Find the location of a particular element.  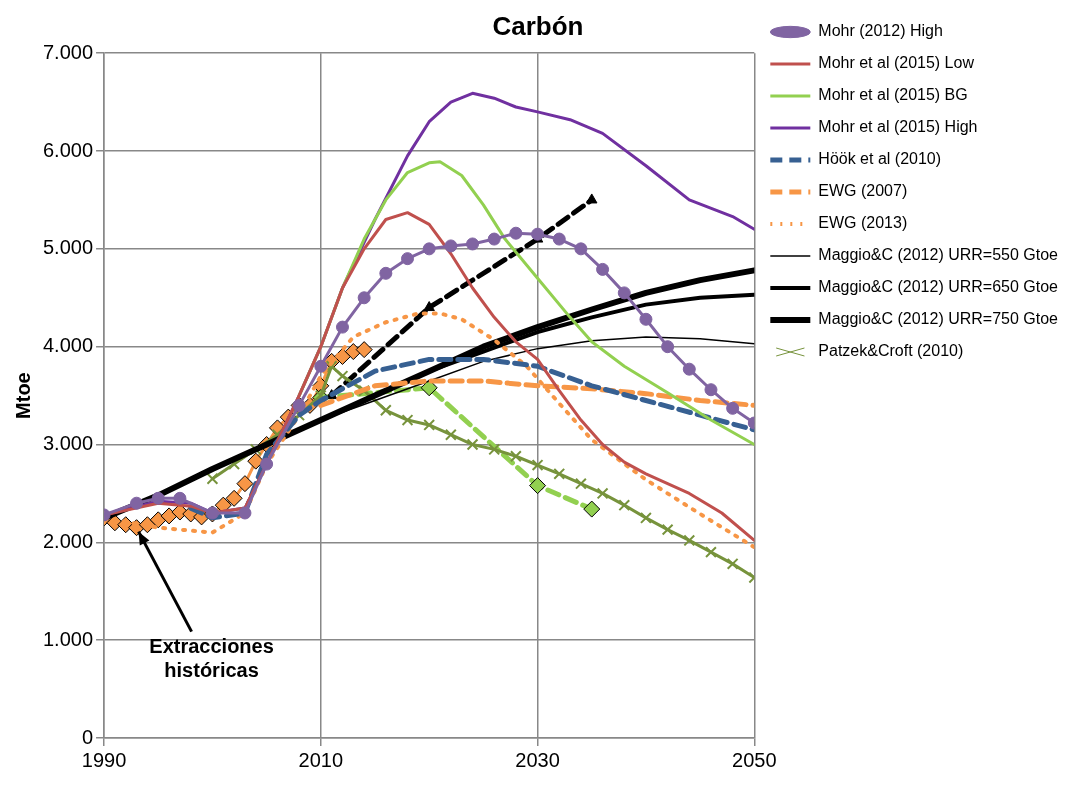

x-tick-label: 2030 is located at coordinates (537, 759).